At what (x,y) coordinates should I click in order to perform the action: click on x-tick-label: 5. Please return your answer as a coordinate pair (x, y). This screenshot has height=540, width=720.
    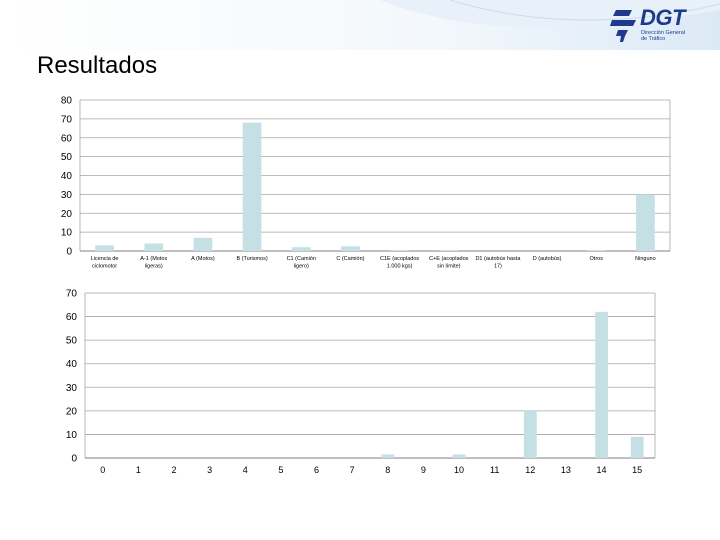
    Looking at the image, I should click on (280, 470).